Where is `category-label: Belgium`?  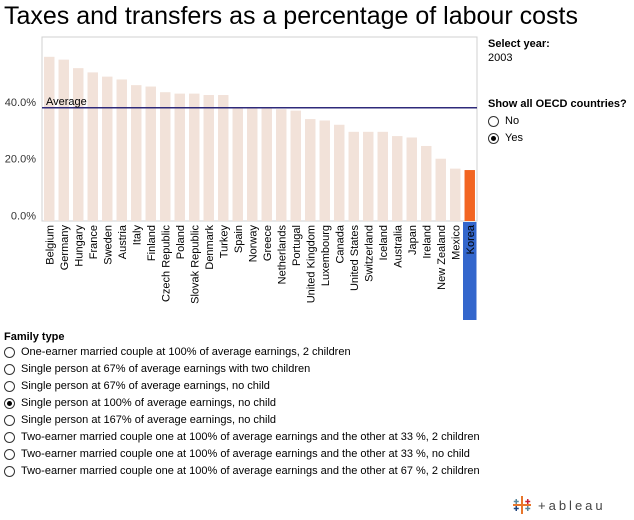
category-label: Belgium is located at coordinates (50, 245).